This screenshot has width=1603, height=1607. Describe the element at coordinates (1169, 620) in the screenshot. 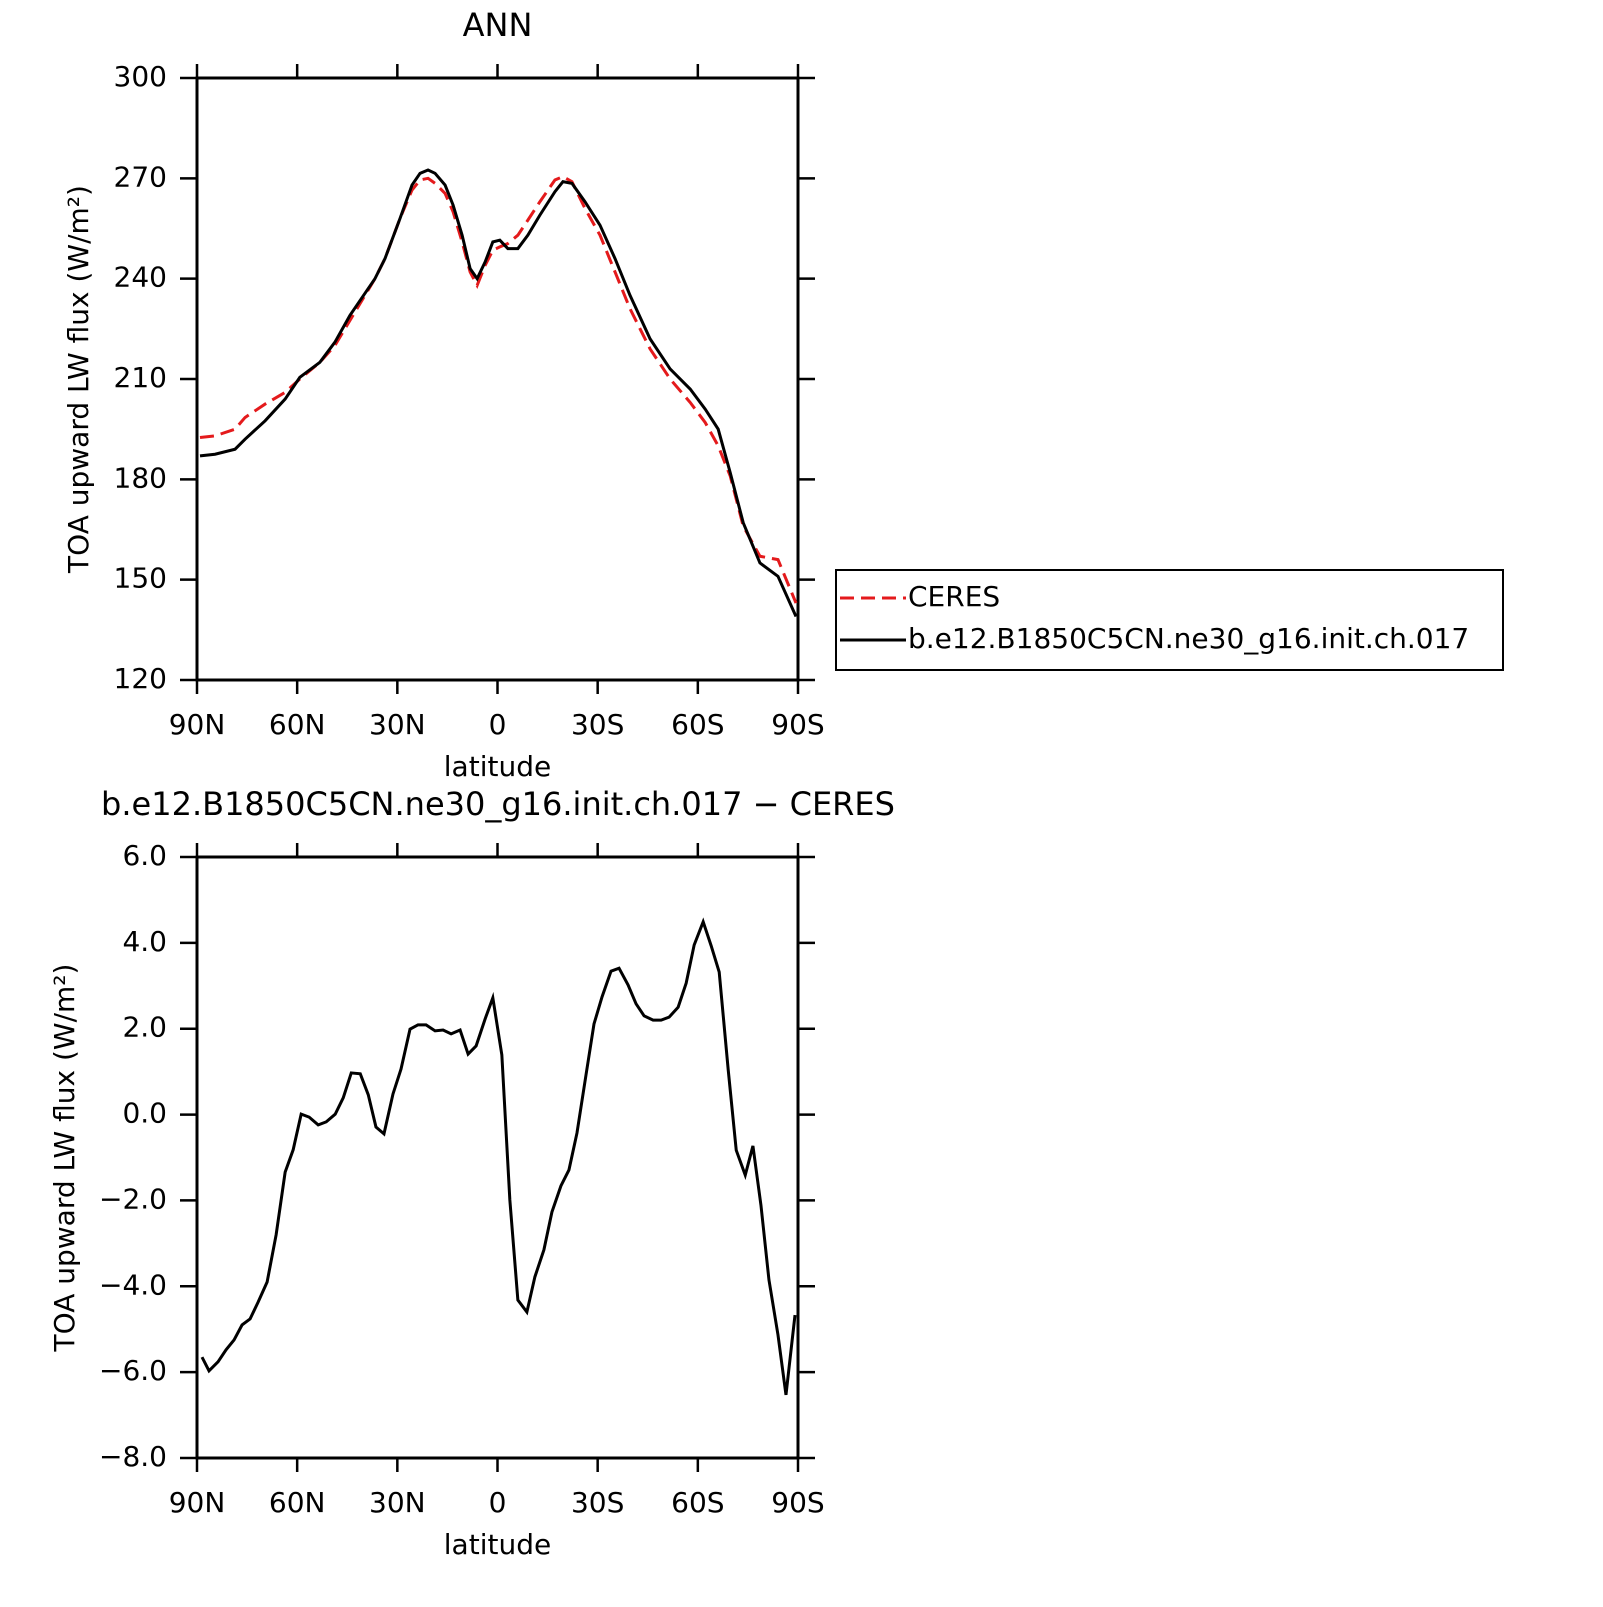

I see `legend-box` at that location.